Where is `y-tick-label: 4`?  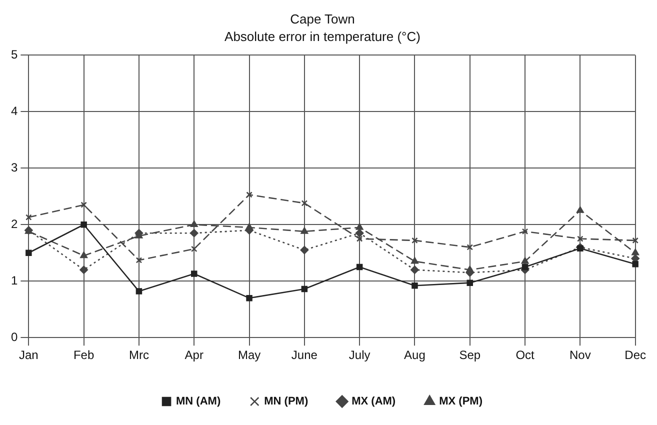 y-tick-label: 4 is located at coordinates (14, 111).